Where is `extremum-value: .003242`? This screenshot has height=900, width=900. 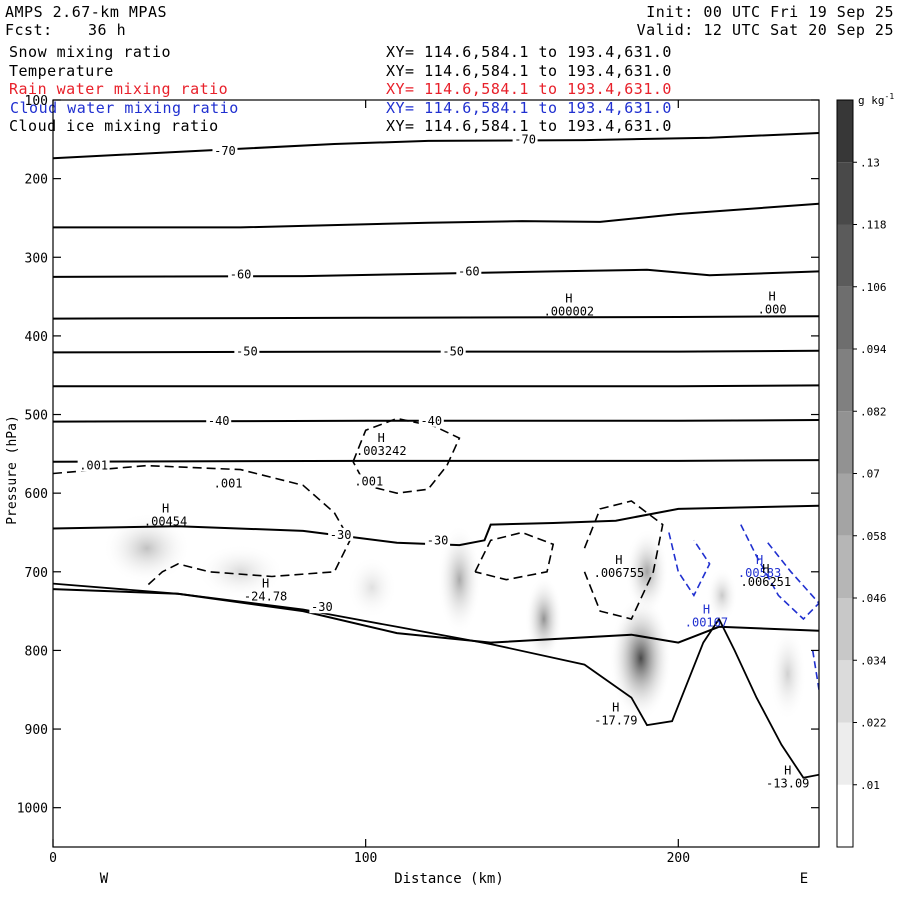 extremum-value: .003242 is located at coordinates (381, 451).